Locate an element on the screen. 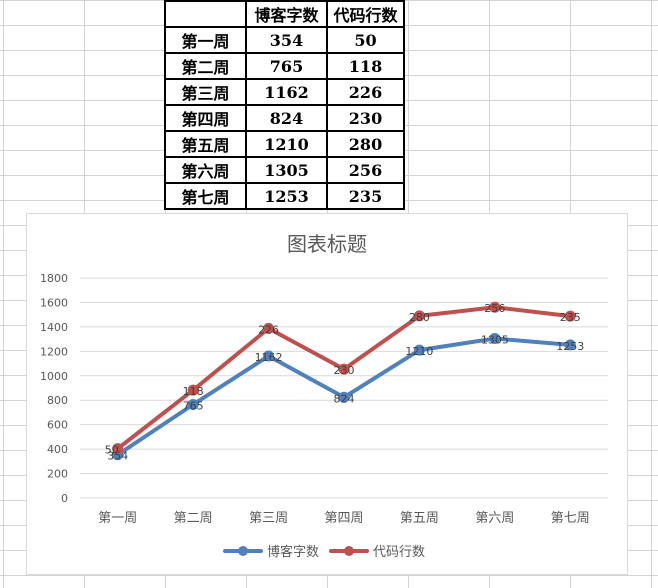 This screenshot has width=658, height=588. y-tick-label: 600 is located at coordinates (57, 425).